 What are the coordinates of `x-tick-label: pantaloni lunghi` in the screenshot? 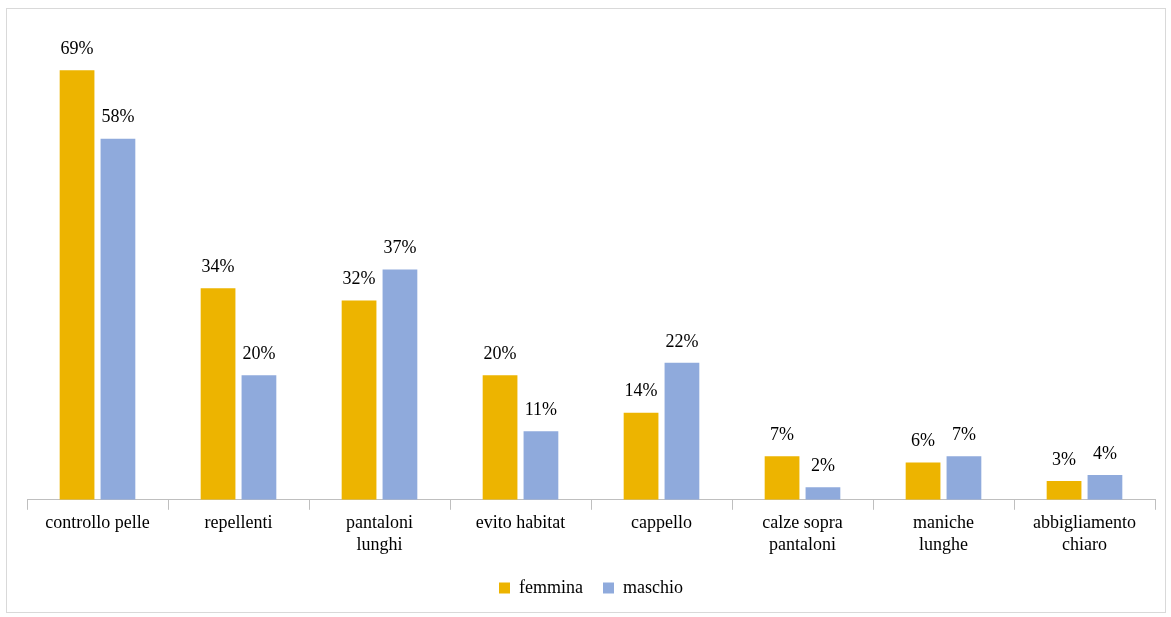 It's located at (379, 533).